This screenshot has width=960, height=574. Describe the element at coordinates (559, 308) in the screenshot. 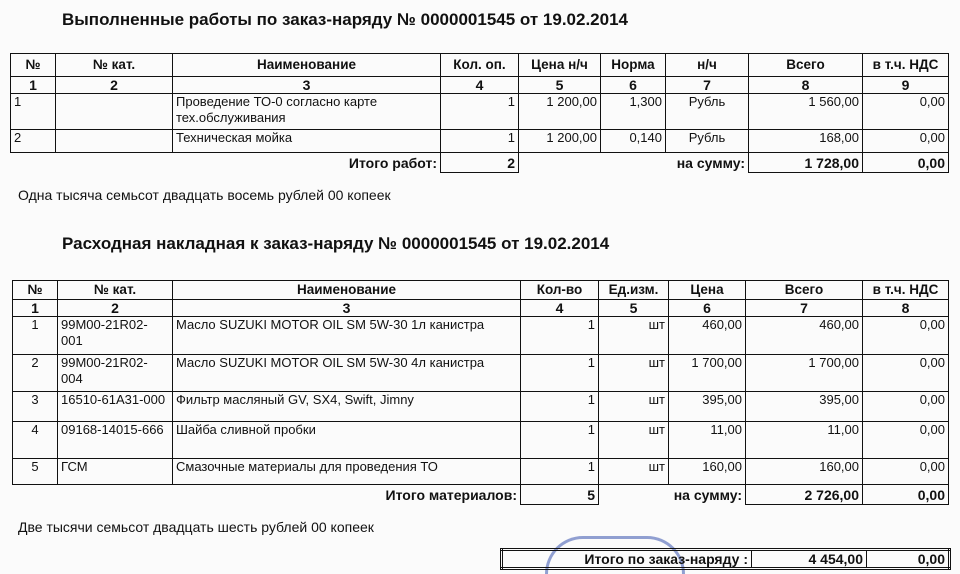

I see `column-number: 4` at that location.